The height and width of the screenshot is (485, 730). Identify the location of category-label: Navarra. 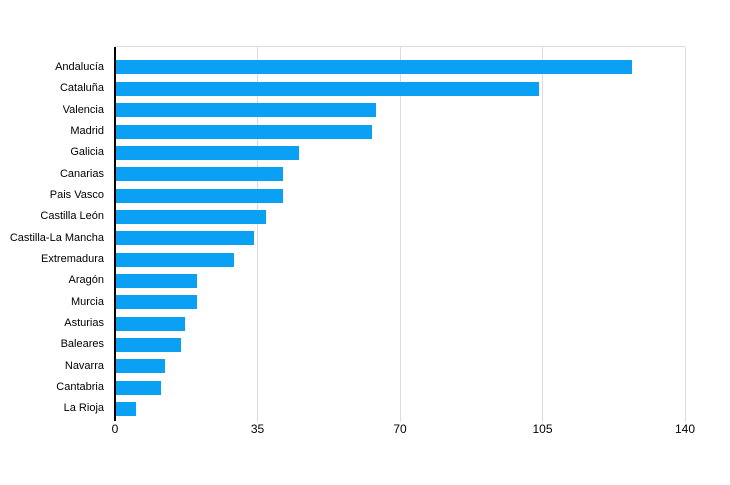
(84, 365).